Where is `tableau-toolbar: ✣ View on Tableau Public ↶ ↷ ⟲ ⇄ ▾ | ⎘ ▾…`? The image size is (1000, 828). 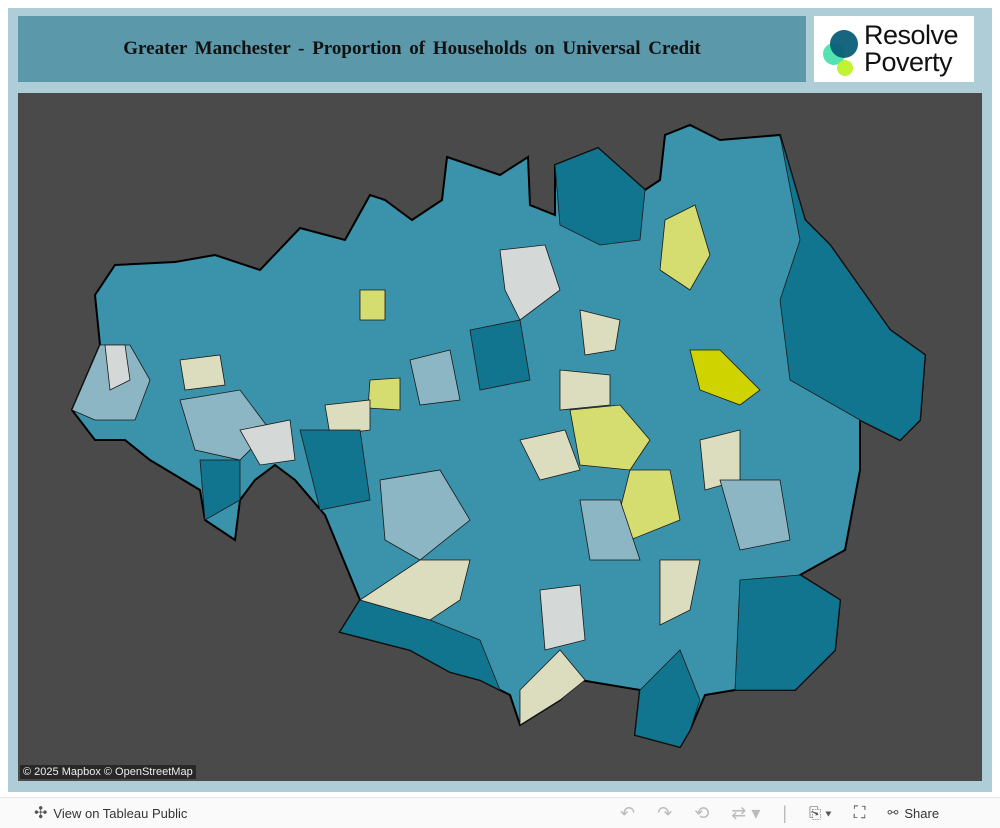
tableau-toolbar: ✣ View on Tableau Public ↶ ↷ ⟲ ⇄ ▾ | ⎘ ▾… is located at coordinates (500, 812).